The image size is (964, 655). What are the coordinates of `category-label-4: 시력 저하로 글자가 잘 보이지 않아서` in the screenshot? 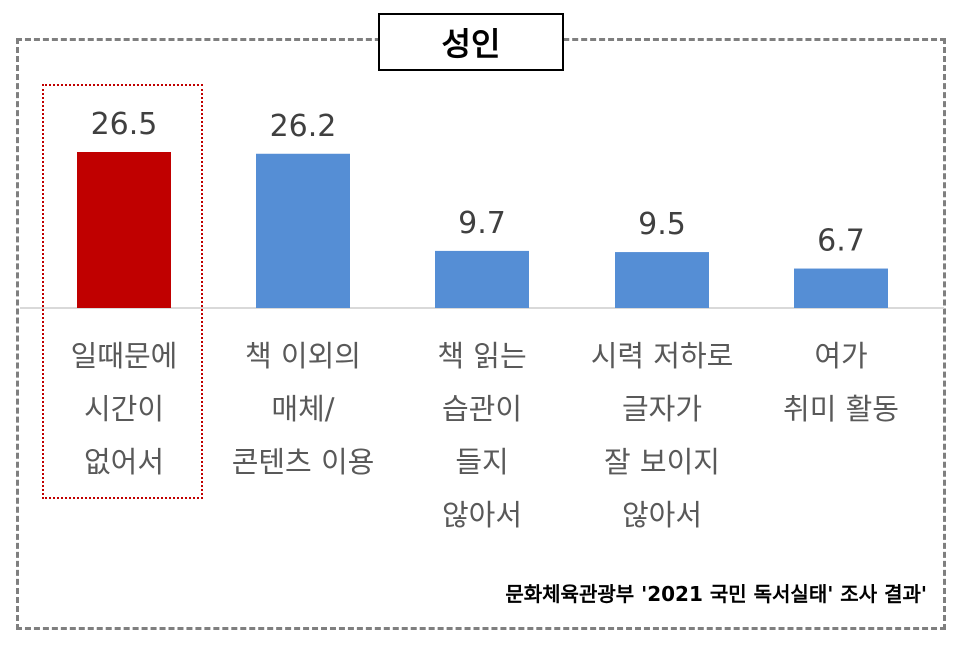 It's located at (662, 435).